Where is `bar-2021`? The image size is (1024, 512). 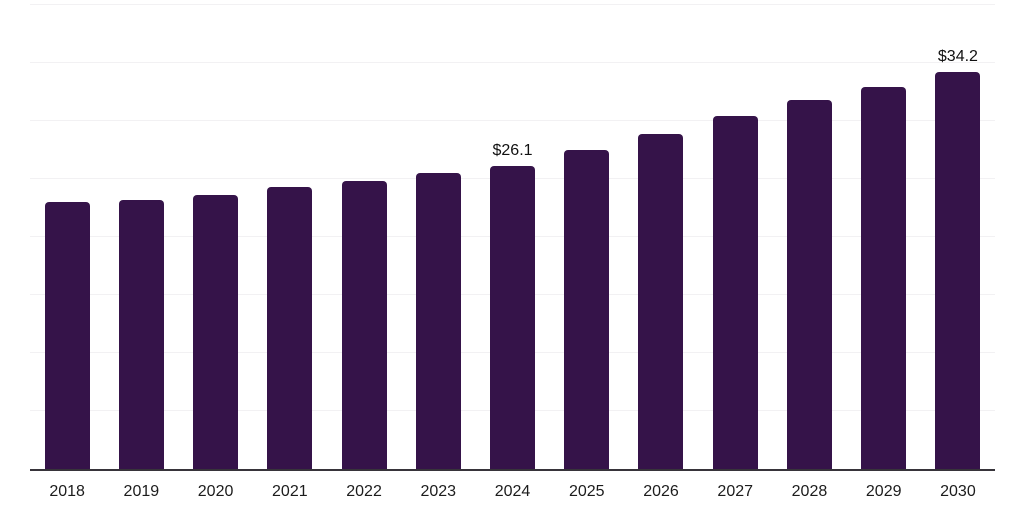
bar-2021 is located at coordinates (290, 328).